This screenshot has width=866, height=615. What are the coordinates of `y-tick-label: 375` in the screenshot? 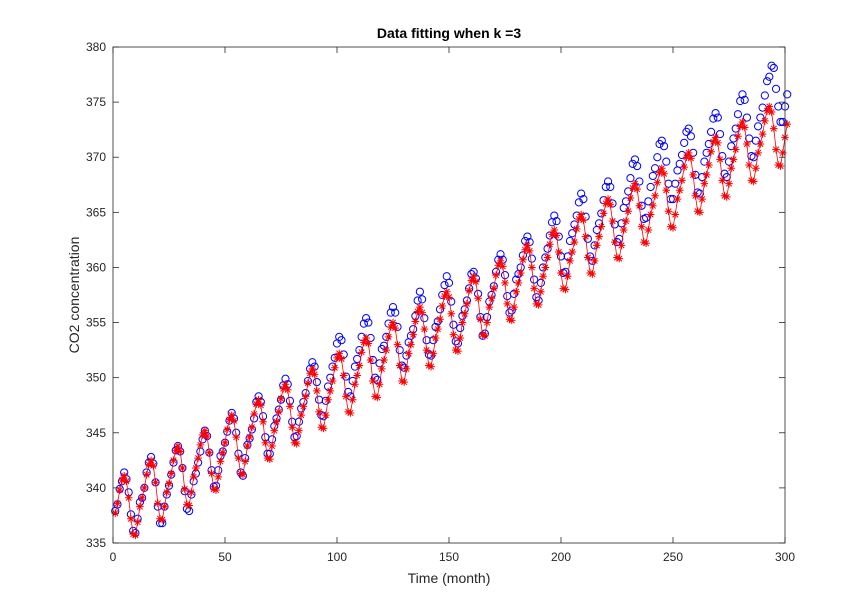 It's located at (96, 102).